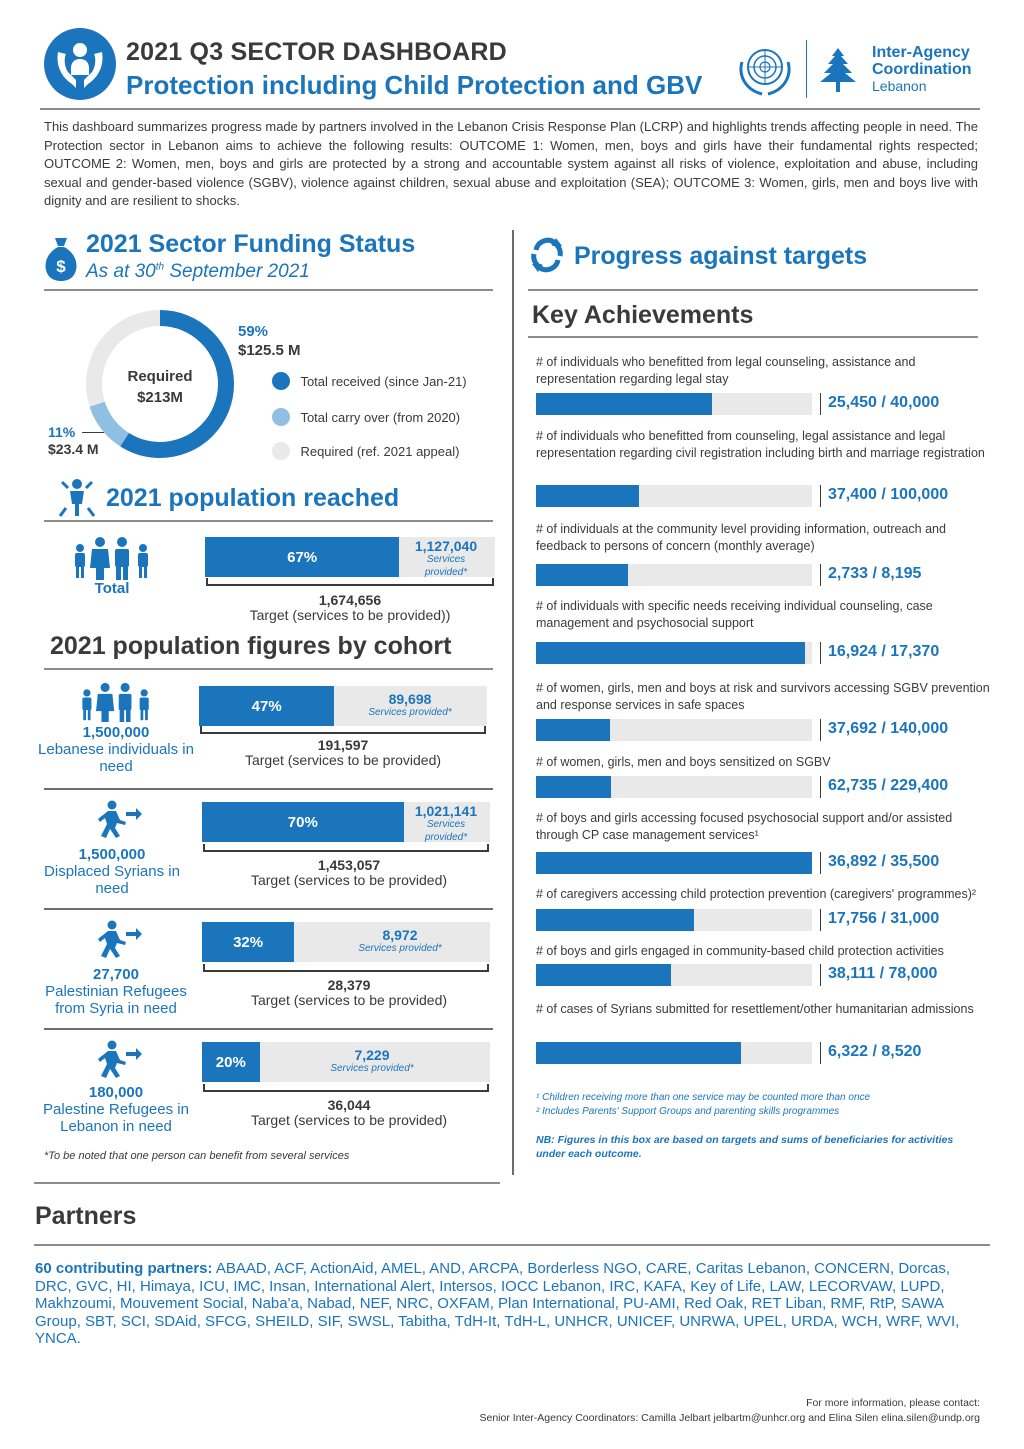 This screenshot has height=1449, width=1024. What do you see at coordinates (806, 69) in the screenshot?
I see `logo-divider` at bounding box center [806, 69].